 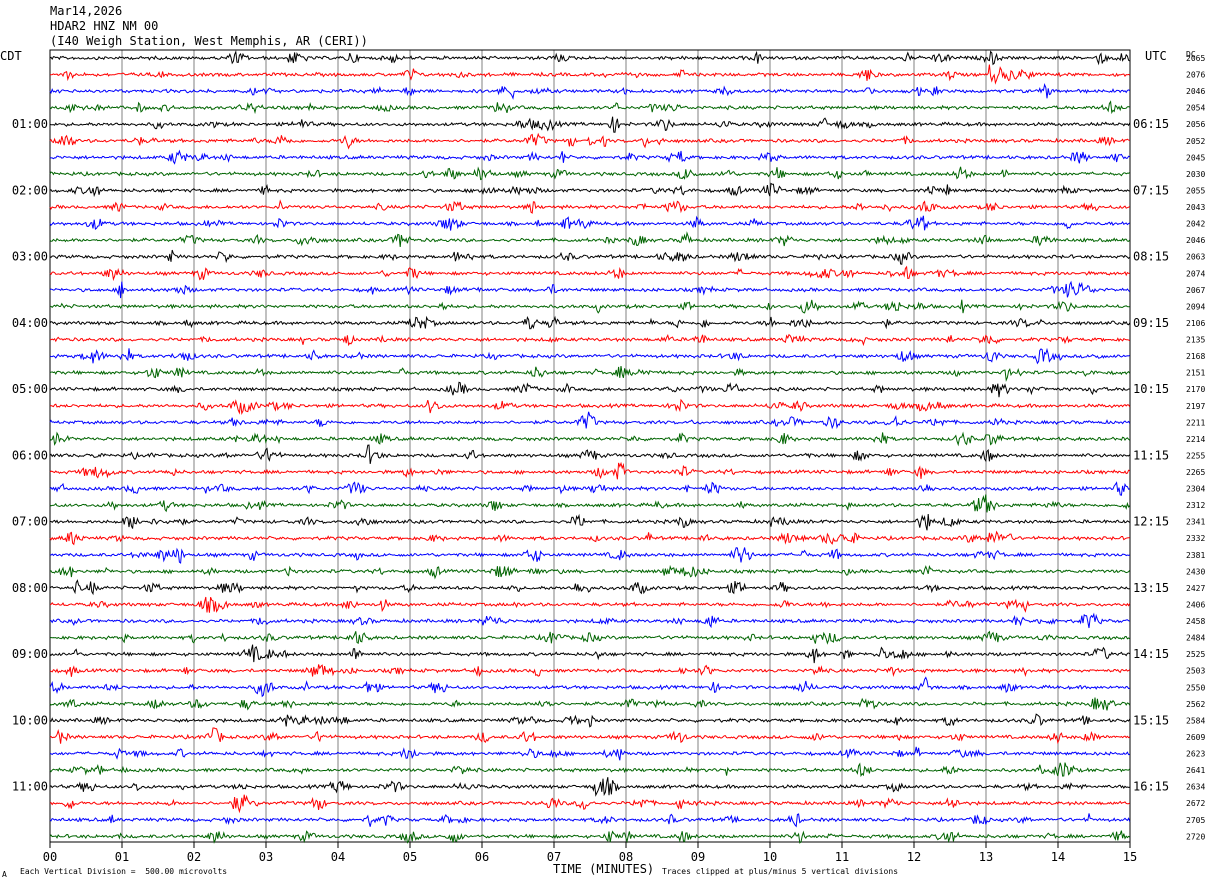 What do you see at coordinates (1195, 571) in the screenshot?
I see `dc-offset-label: 2430` at bounding box center [1195, 571].